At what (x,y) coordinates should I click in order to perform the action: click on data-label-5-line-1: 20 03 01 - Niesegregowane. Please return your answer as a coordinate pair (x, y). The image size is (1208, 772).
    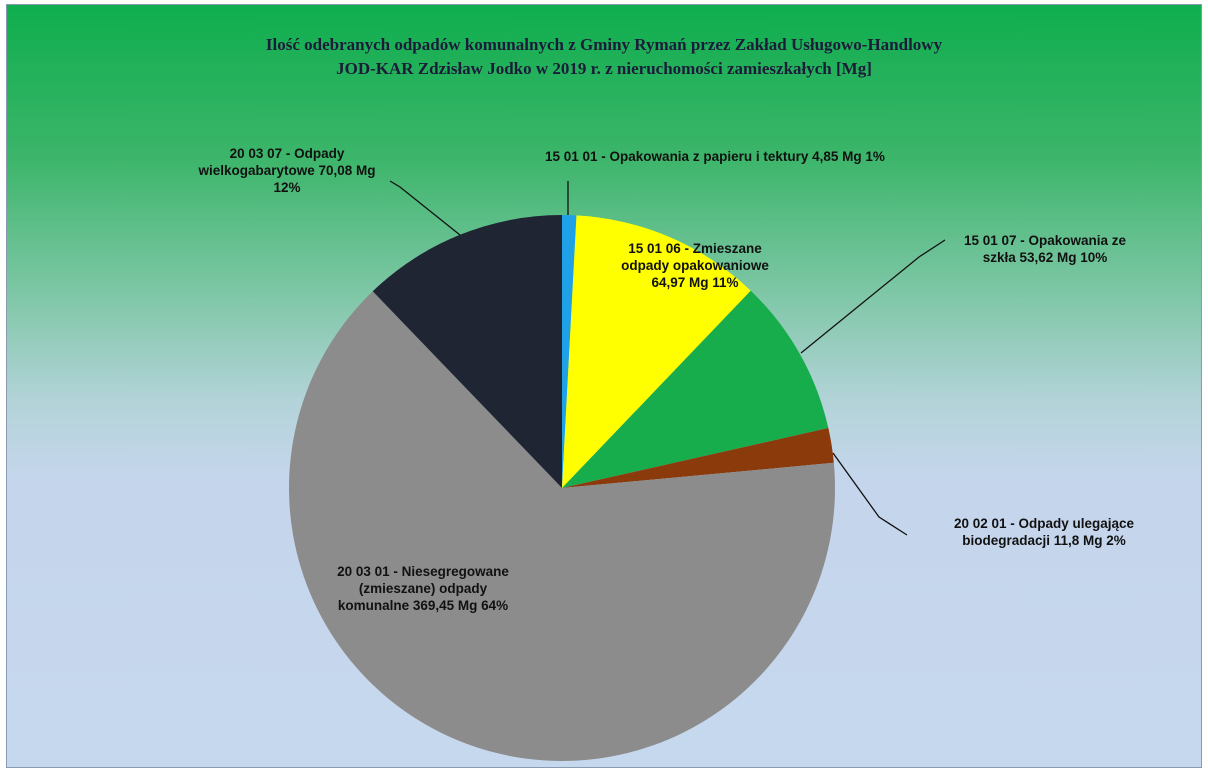
    Looking at the image, I should click on (423, 571).